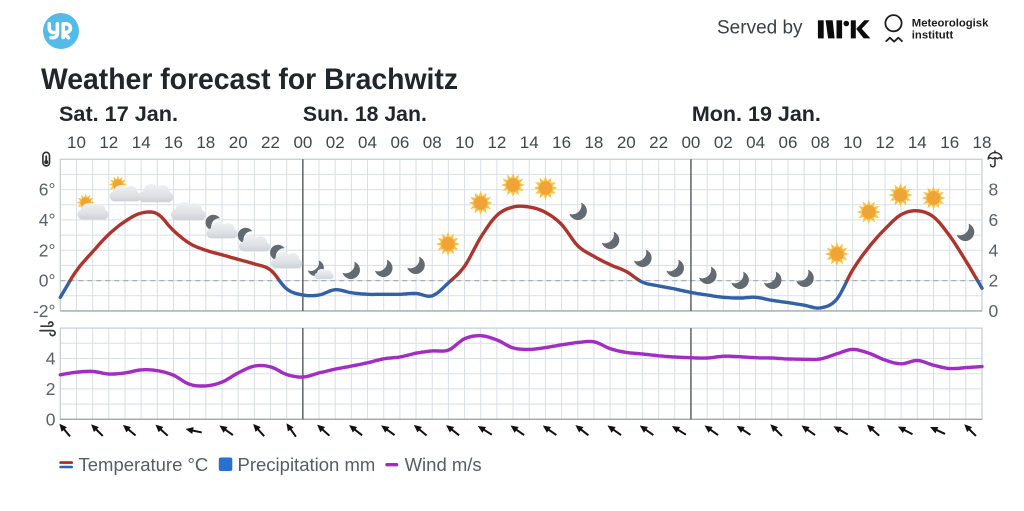 The height and width of the screenshot is (511, 1024). Describe the element at coordinates (365, 114) in the screenshot. I see `svg-text: Sun. 18 Jan.` at that location.